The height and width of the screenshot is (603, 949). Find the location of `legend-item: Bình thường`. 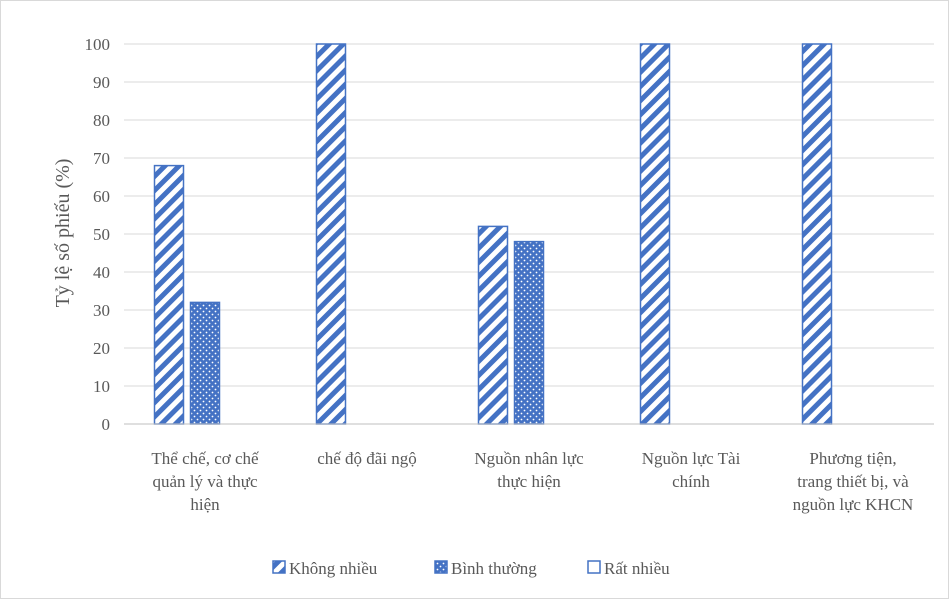

legend-item: Bình thường is located at coordinates (485, 568).